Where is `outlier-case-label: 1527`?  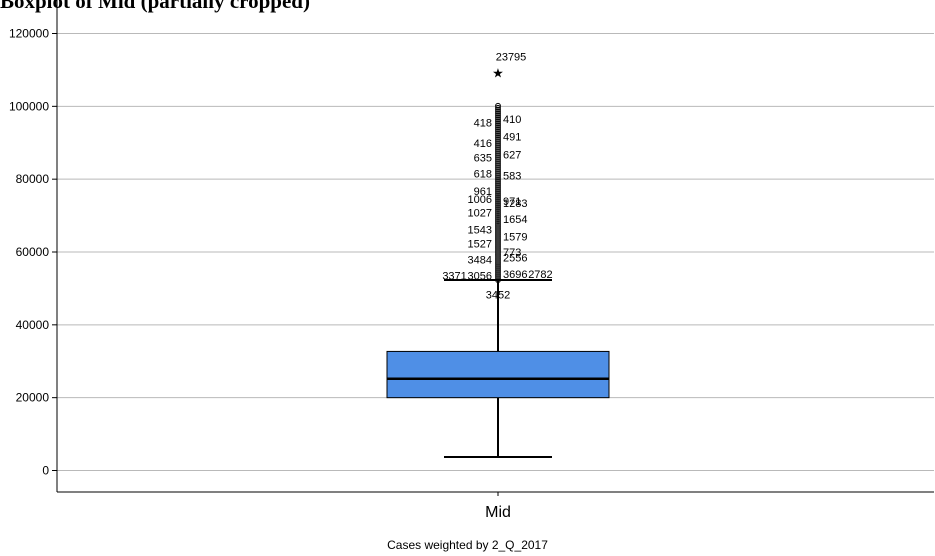 outlier-case-label: 1527 is located at coordinates (480, 245).